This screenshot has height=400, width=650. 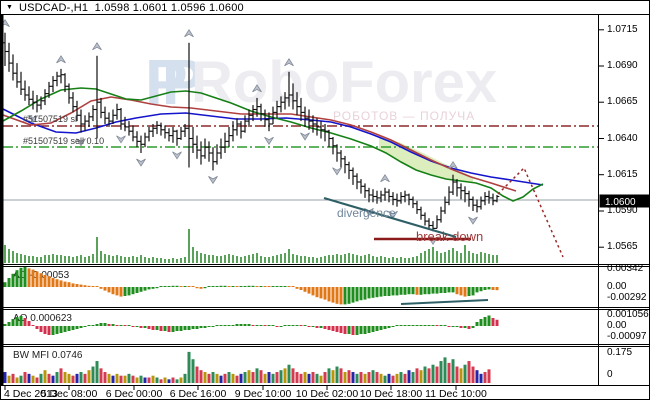 I want to click on forecast-dotted-line, so click(x=530, y=212).